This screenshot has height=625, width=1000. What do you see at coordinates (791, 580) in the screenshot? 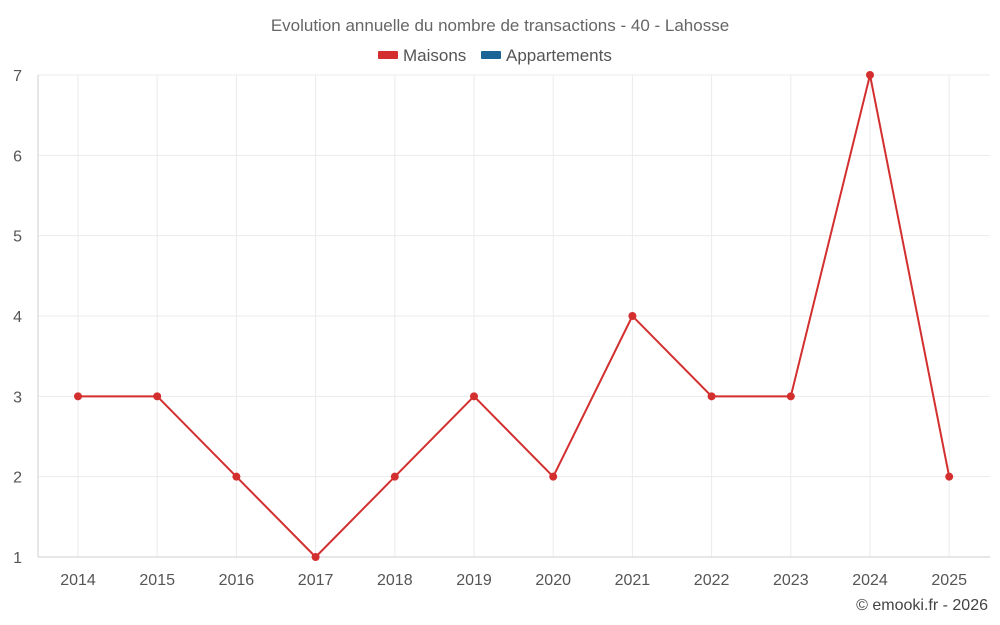
I see `x-tick-label: 2023` at bounding box center [791, 580].